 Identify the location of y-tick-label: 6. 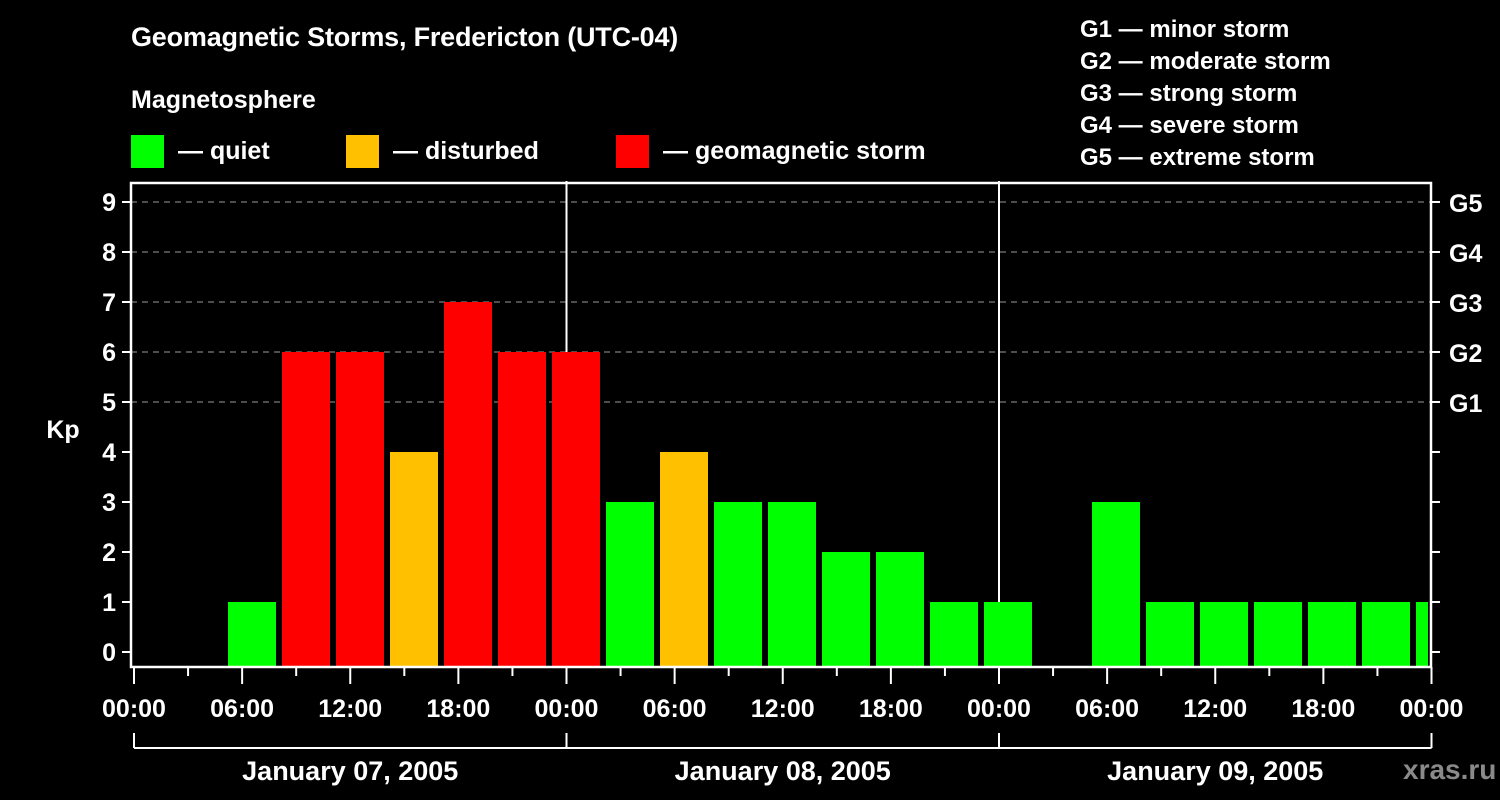
(109, 353).